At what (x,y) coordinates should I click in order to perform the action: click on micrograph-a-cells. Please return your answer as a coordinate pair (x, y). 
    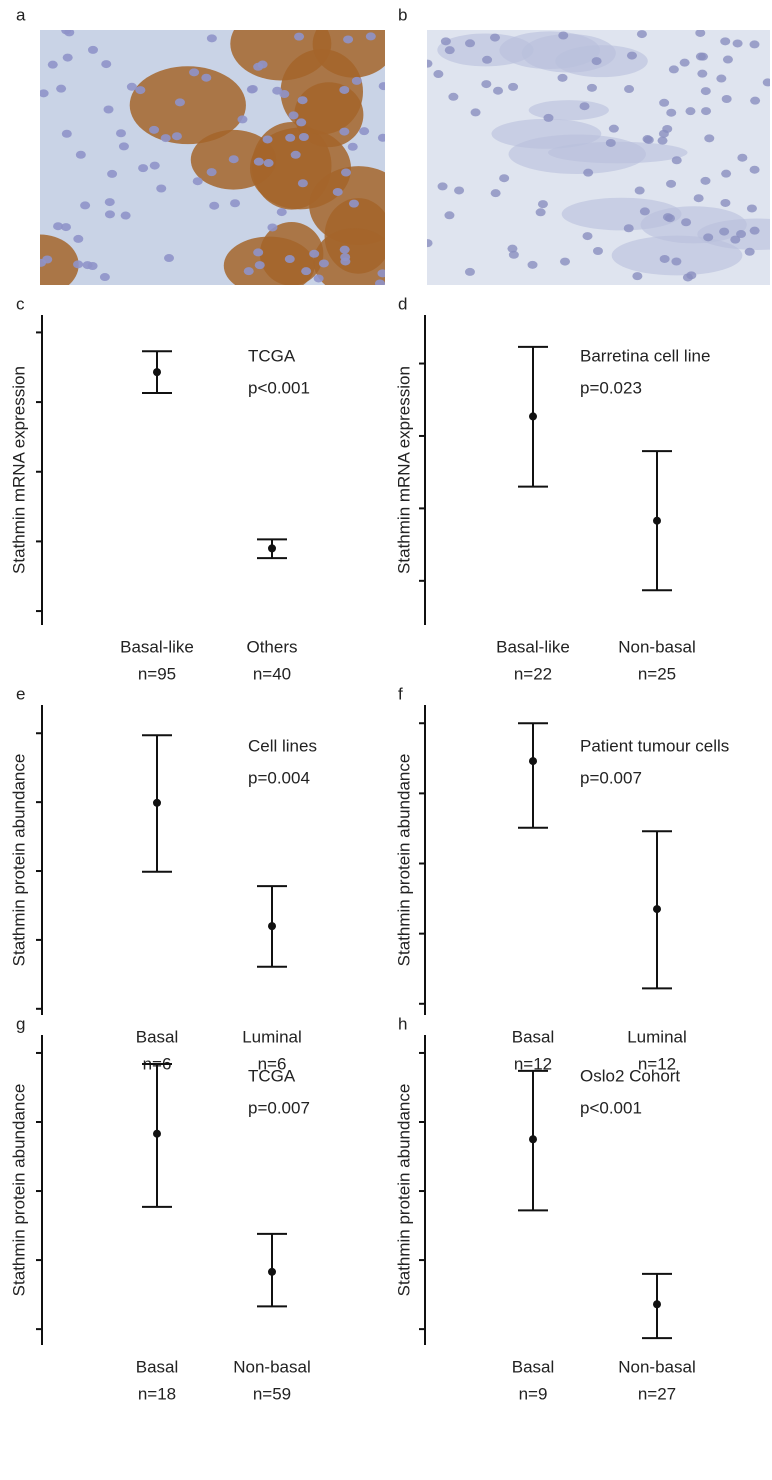
    Looking at the image, I should click on (212, 157).